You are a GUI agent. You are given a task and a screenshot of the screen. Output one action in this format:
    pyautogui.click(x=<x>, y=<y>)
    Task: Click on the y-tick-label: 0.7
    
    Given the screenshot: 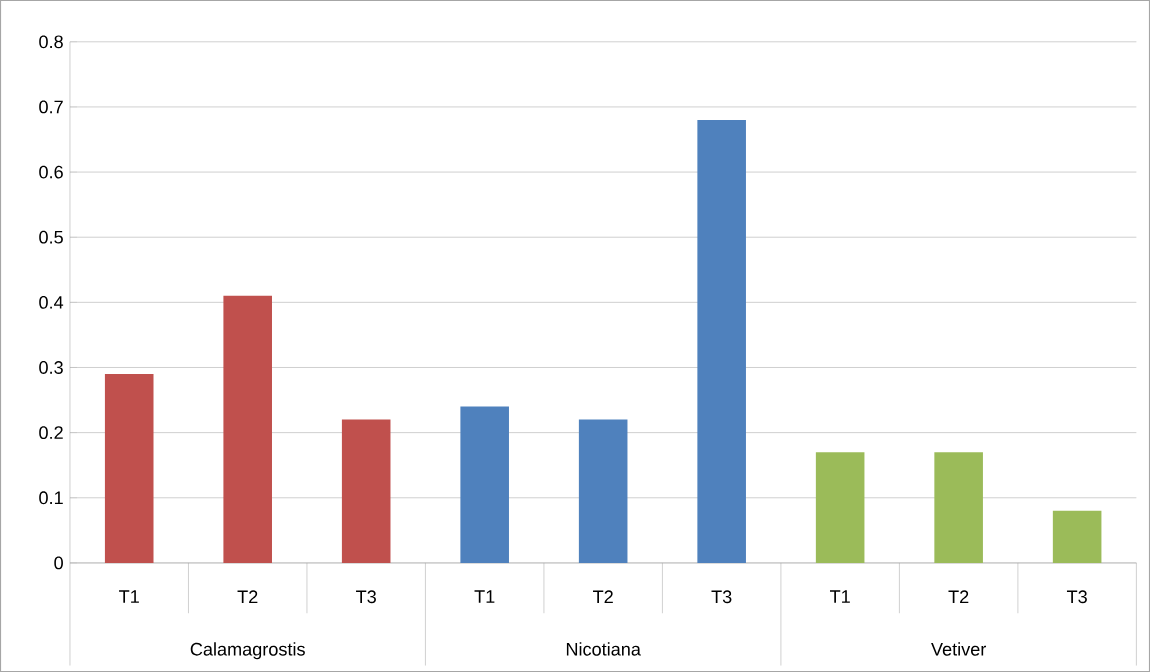 What is the action you would take?
    pyautogui.click(x=51, y=107)
    